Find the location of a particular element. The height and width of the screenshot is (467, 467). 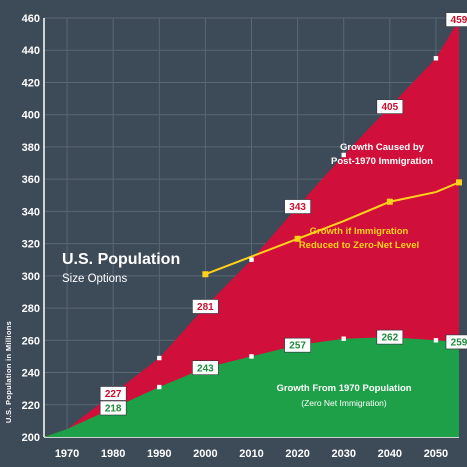

svg-text: 259 is located at coordinates (459, 343).